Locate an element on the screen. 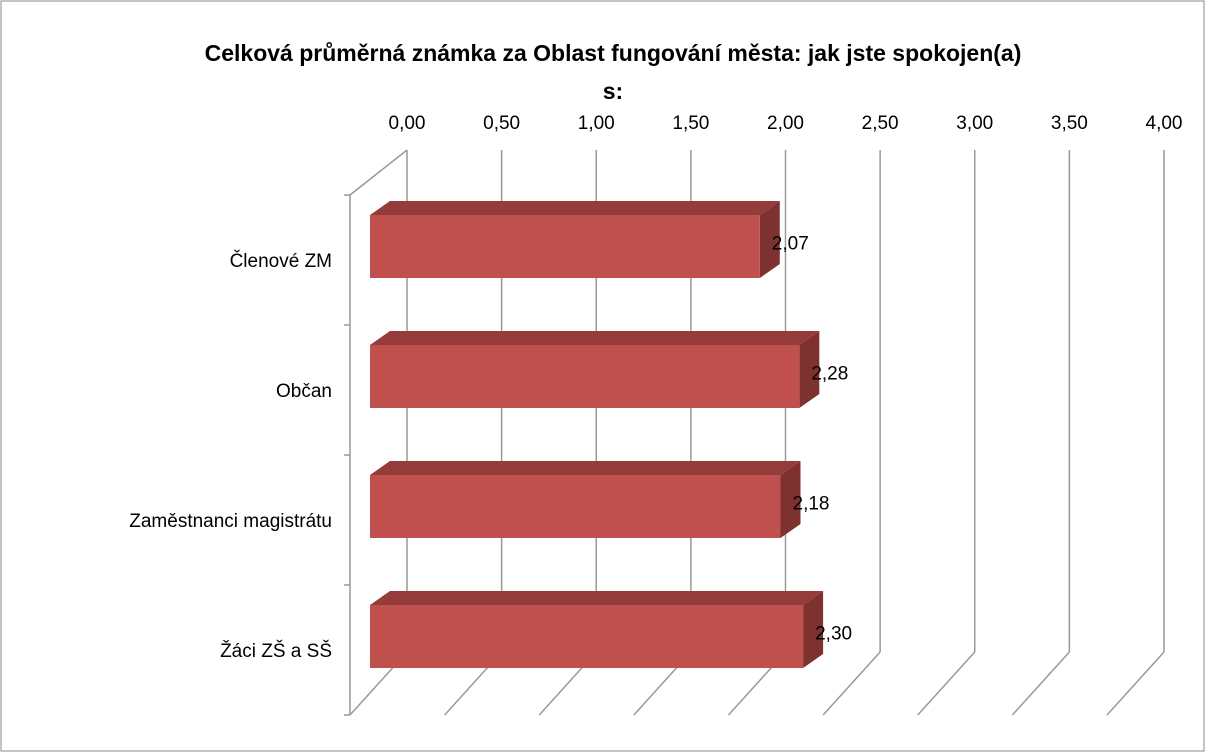 The height and width of the screenshot is (753, 1206). x-tick-label: 2,50 is located at coordinates (880, 123).